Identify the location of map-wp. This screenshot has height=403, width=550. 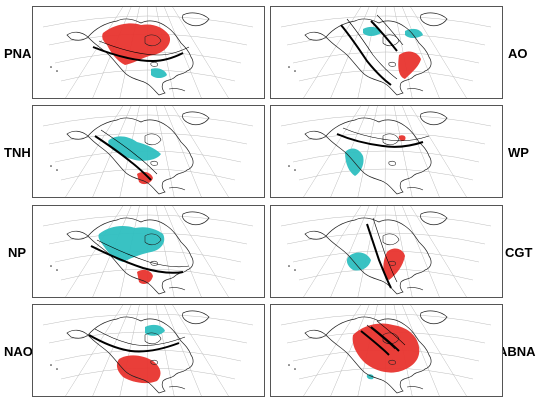
(386, 151).